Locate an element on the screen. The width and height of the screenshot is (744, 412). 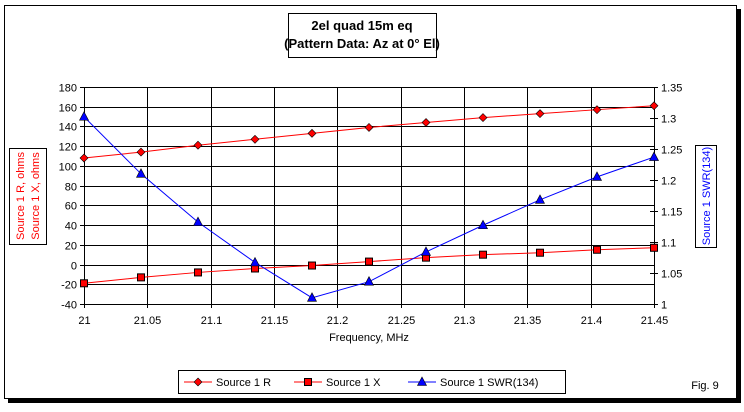
y-left-label-r: Source 1 R, ohms is located at coordinates (21, 195).